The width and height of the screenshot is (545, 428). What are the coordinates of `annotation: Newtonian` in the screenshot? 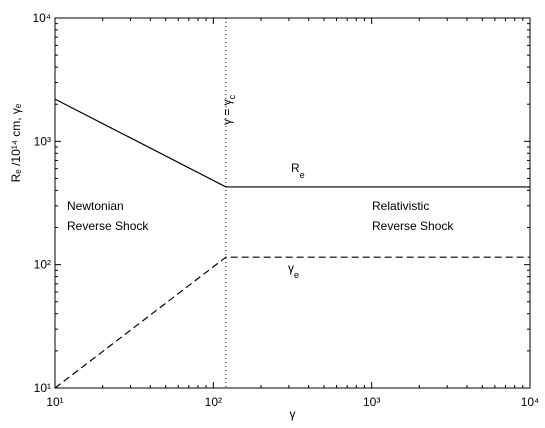 It's located at (95, 206).